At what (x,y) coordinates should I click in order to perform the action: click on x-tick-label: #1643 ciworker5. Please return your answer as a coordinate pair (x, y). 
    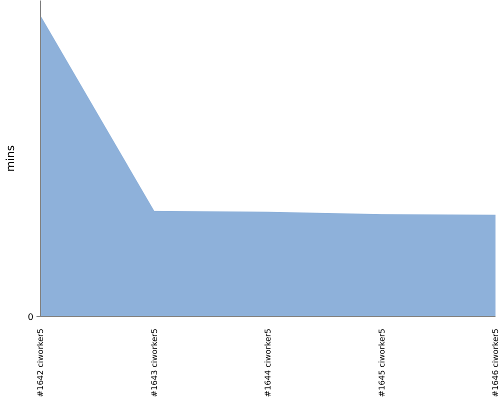
    Looking at the image, I should click on (154, 363).